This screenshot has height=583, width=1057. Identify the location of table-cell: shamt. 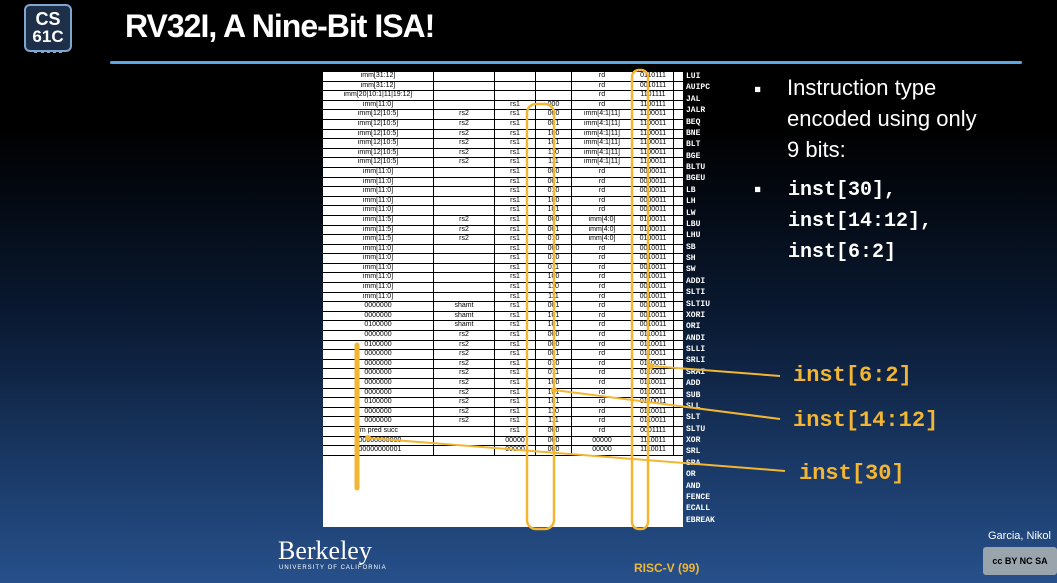
(464, 316).